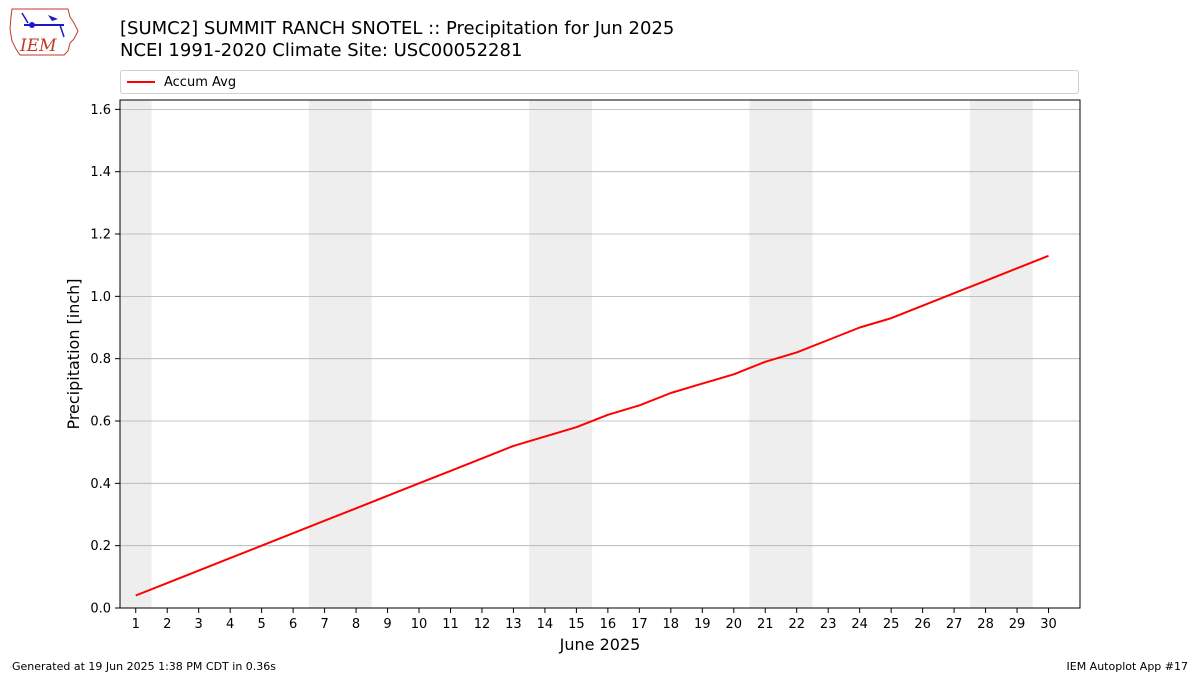  Describe the element at coordinates (167, 624) in the screenshot. I see `x-tick-label-1: 2` at that location.